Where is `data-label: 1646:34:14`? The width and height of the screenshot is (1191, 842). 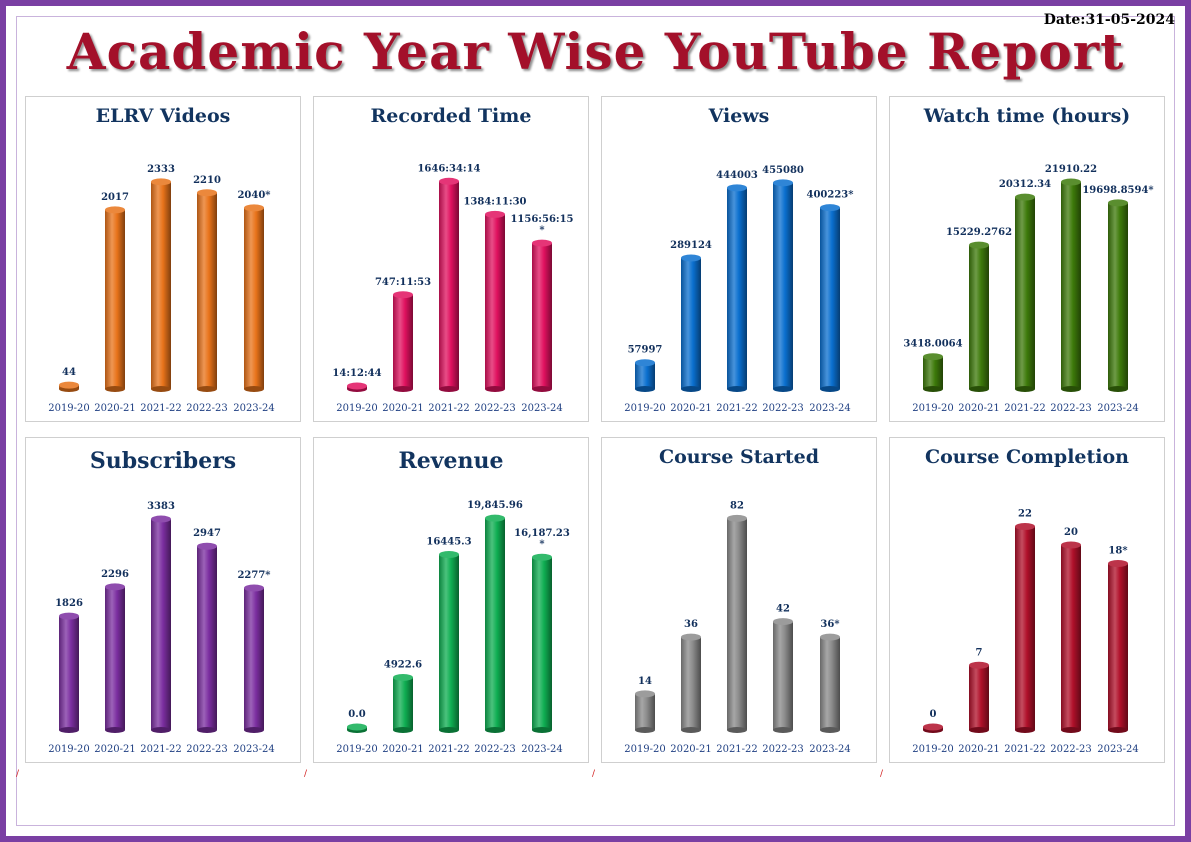 data-label: 1646:34:14 is located at coordinates (448, 168).